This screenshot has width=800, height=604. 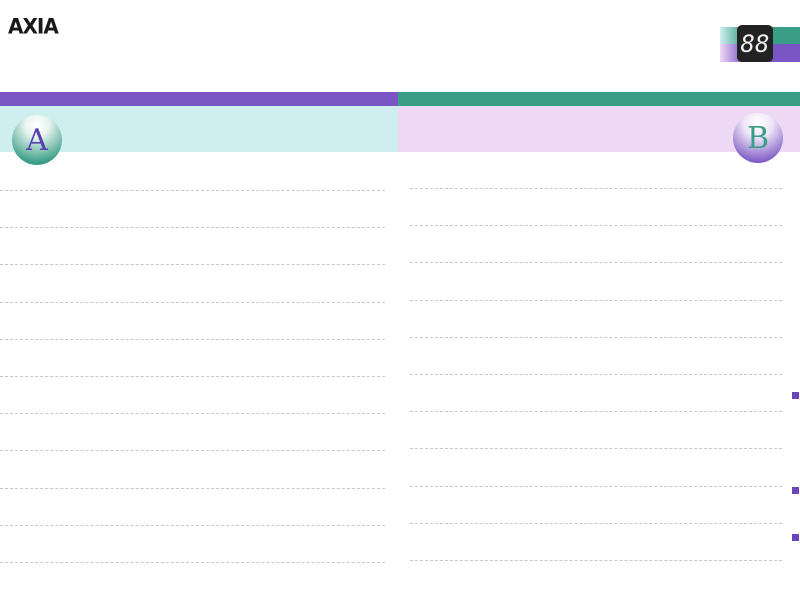 I want to click on side-b-color-bar, so click(x=599, y=99).